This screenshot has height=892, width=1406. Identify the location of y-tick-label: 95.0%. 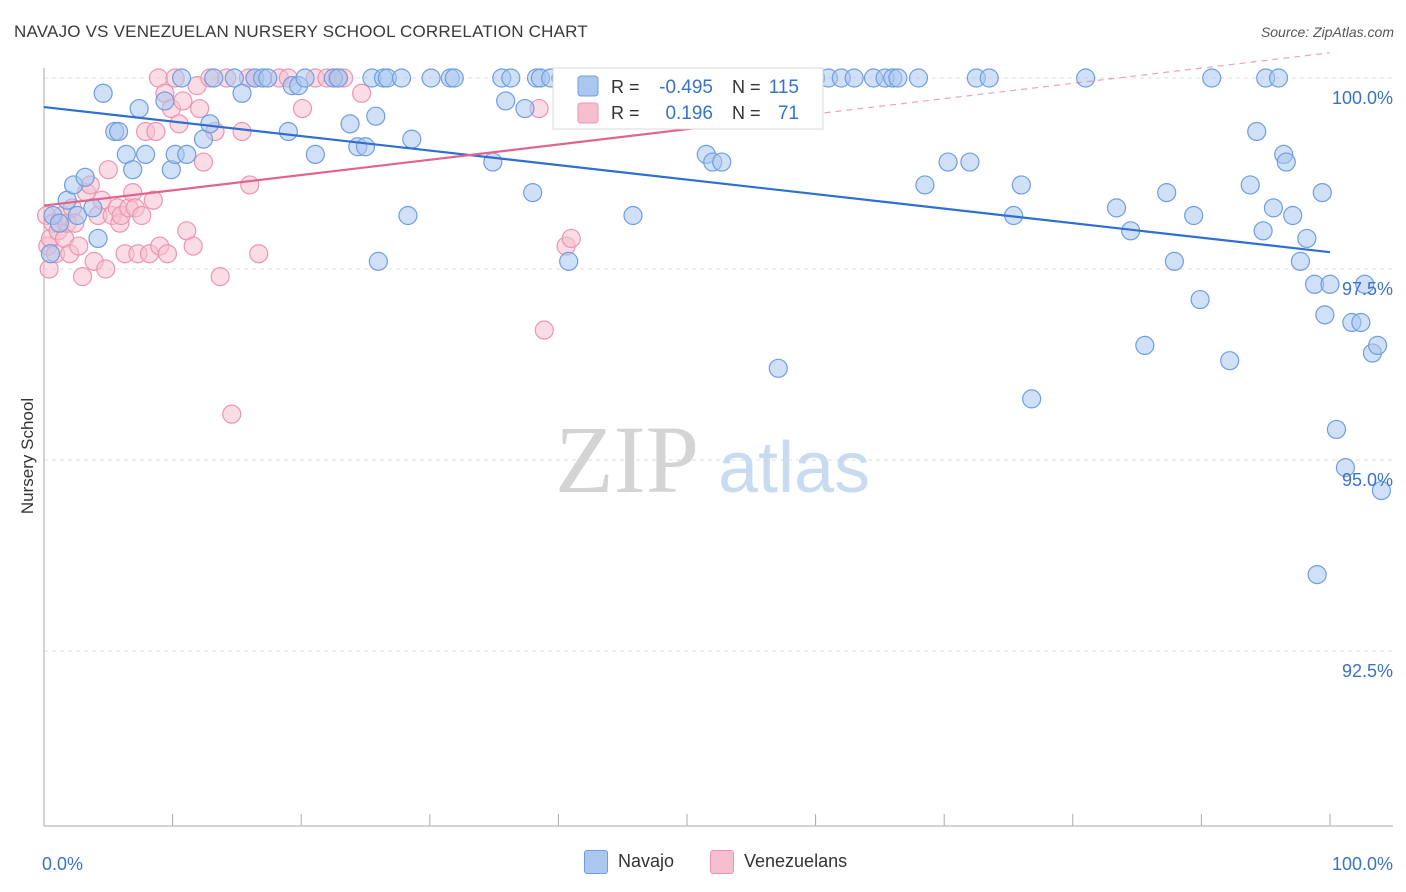
(1367, 480).